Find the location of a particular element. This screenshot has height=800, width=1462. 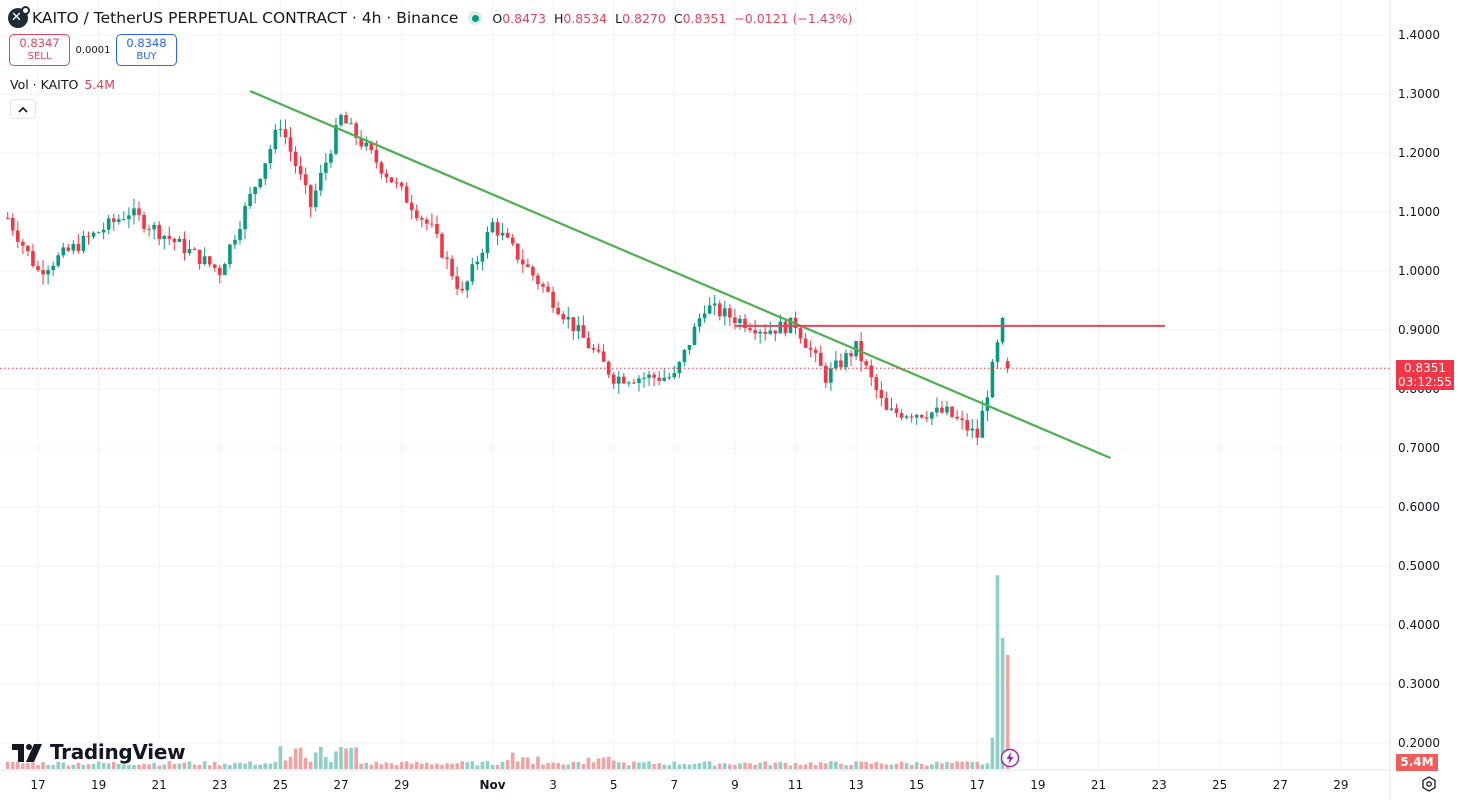

buy-button: 0.8348 BUY is located at coordinates (146, 50).